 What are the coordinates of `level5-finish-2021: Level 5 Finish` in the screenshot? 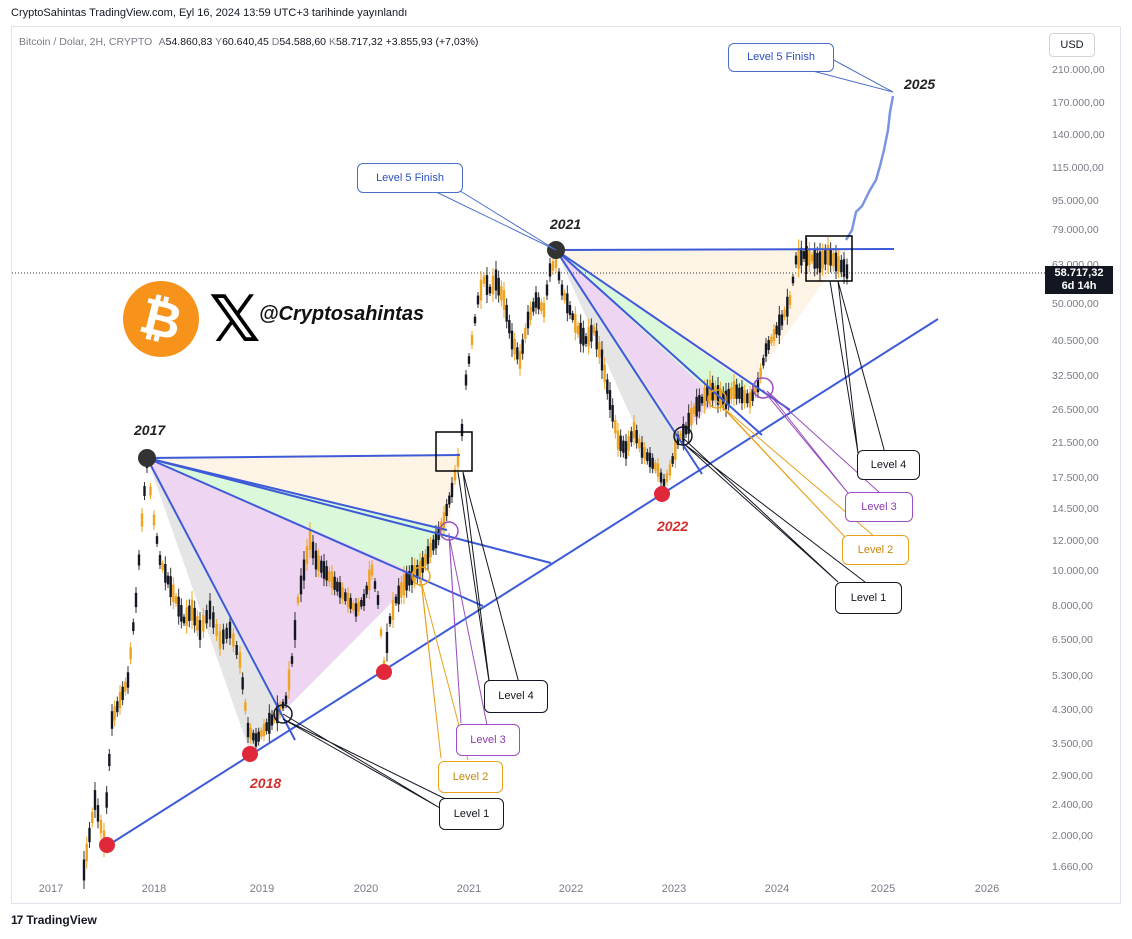 It's located at (410, 178).